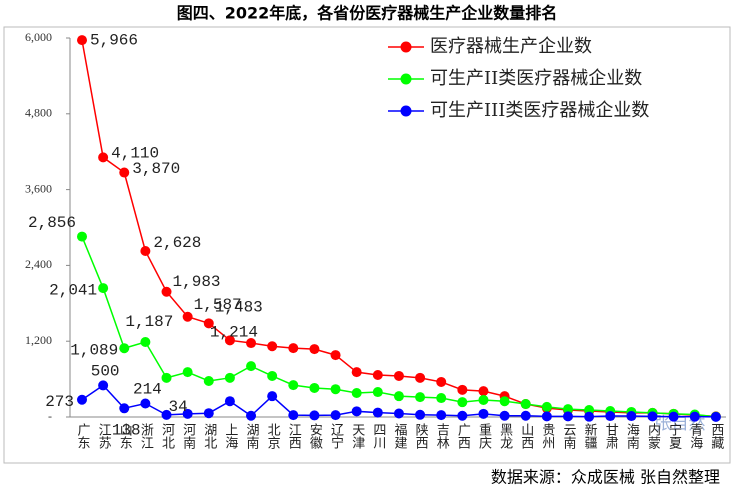  Describe the element at coordinates (188, 436) in the screenshot. I see `x-tick-label: 河南` at that location.